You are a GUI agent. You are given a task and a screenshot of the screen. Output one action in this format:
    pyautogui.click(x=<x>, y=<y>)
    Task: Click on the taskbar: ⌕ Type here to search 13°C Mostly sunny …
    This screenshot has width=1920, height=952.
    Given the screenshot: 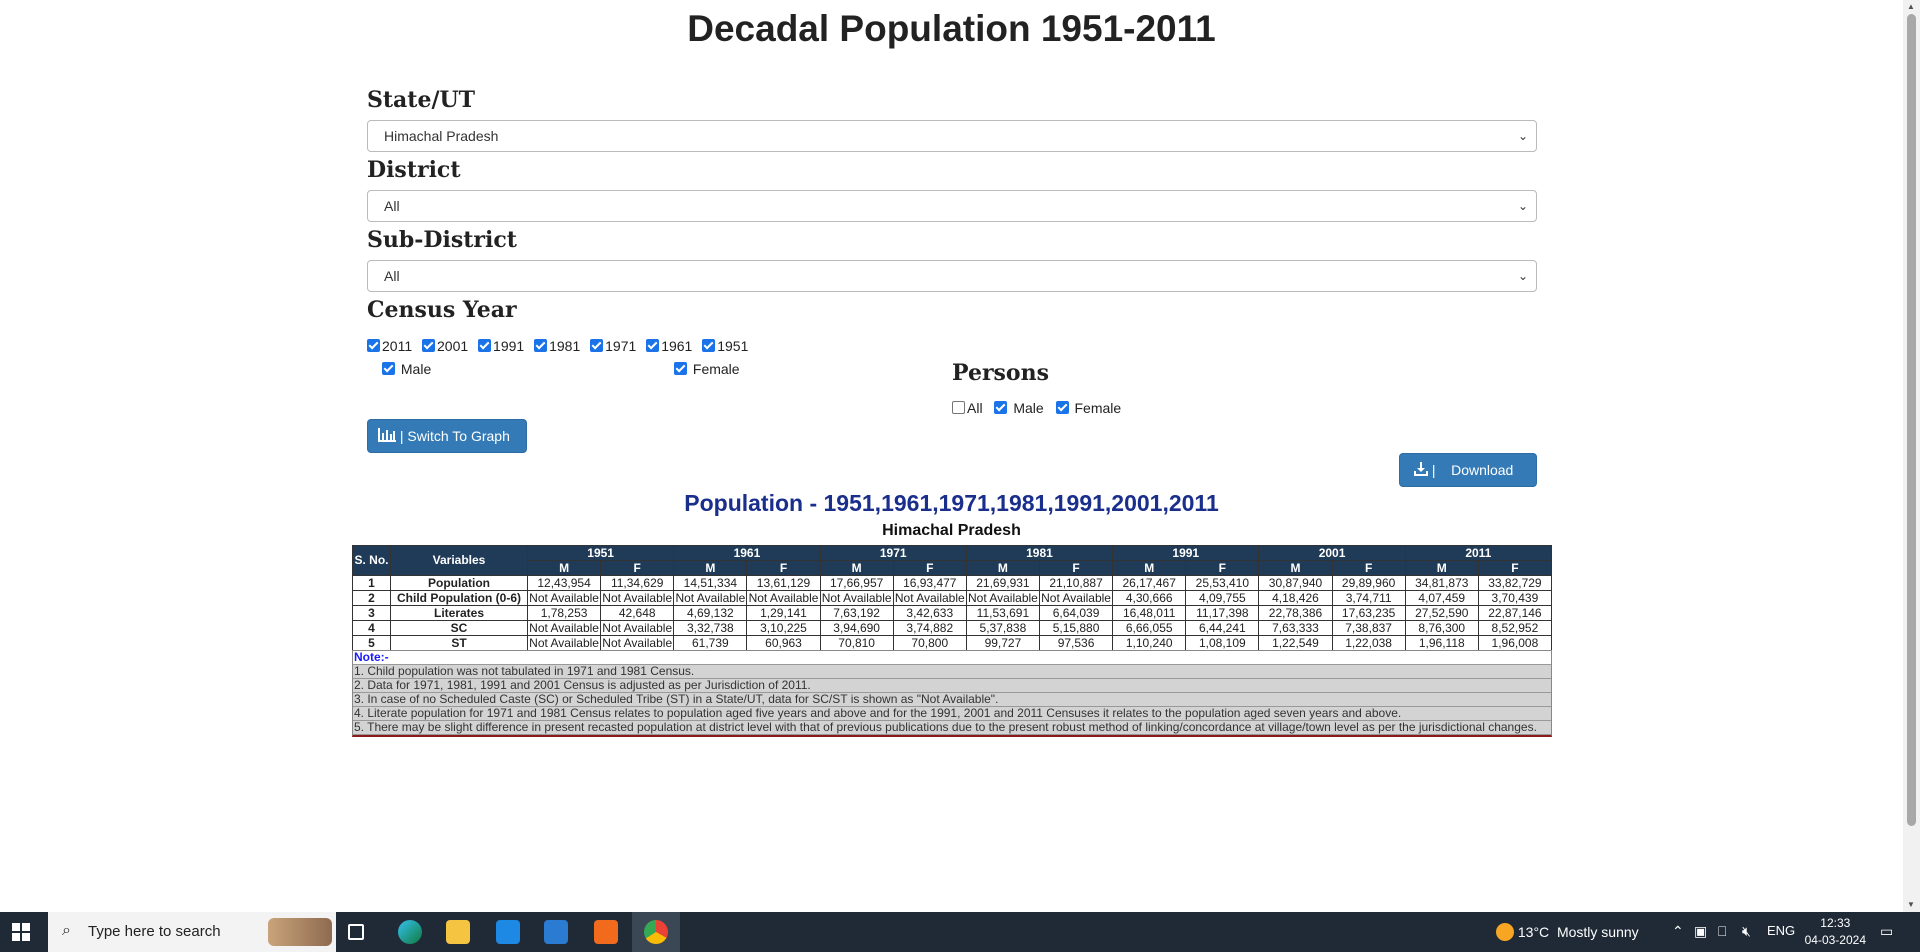 What is the action you would take?
    pyautogui.click(x=960, y=932)
    